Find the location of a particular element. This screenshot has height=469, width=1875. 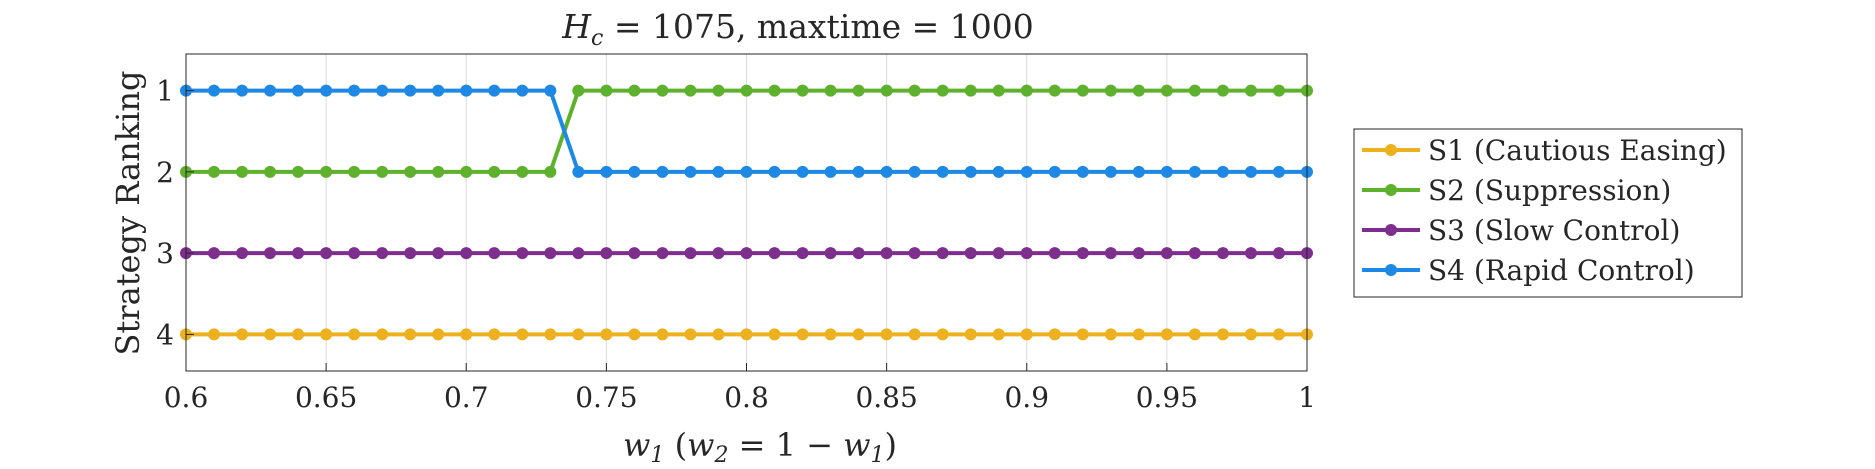

y-axis-ticks: 1 2 3 4 is located at coordinates (175, 213).